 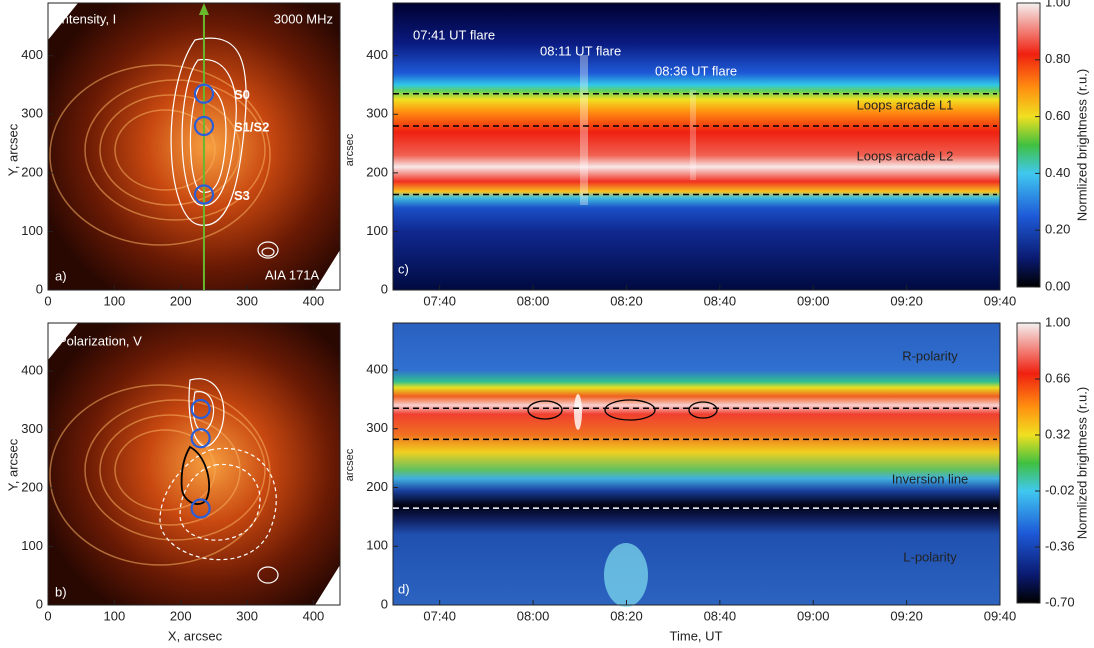 What do you see at coordinates (292, 274) in the screenshot?
I see `annotation: AIA 171A` at bounding box center [292, 274].